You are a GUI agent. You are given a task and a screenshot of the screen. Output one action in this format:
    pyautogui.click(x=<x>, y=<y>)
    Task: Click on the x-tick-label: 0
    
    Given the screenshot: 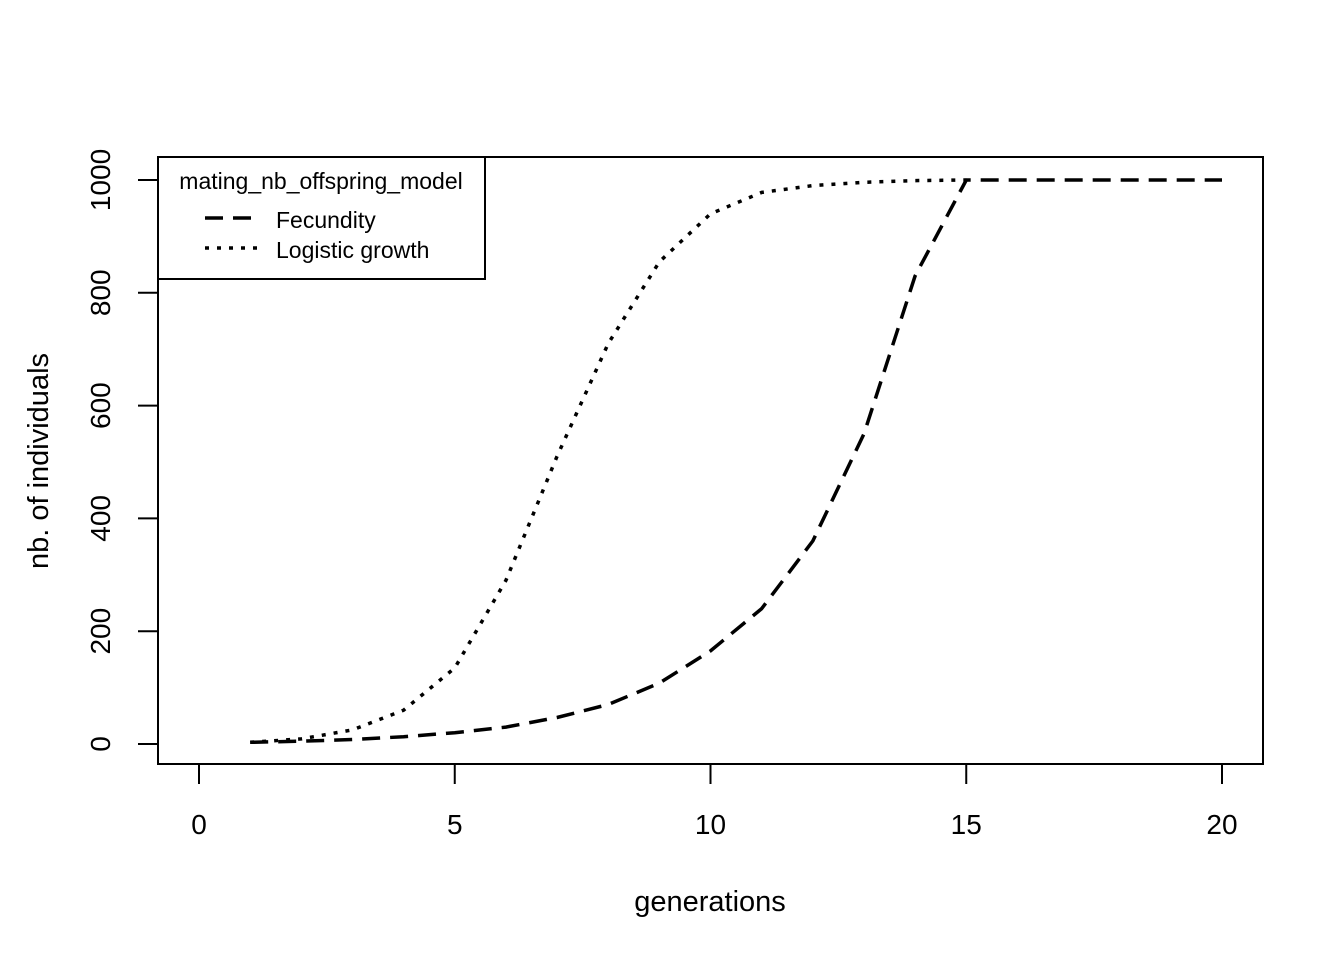 What is the action you would take?
    pyautogui.click(x=199, y=824)
    